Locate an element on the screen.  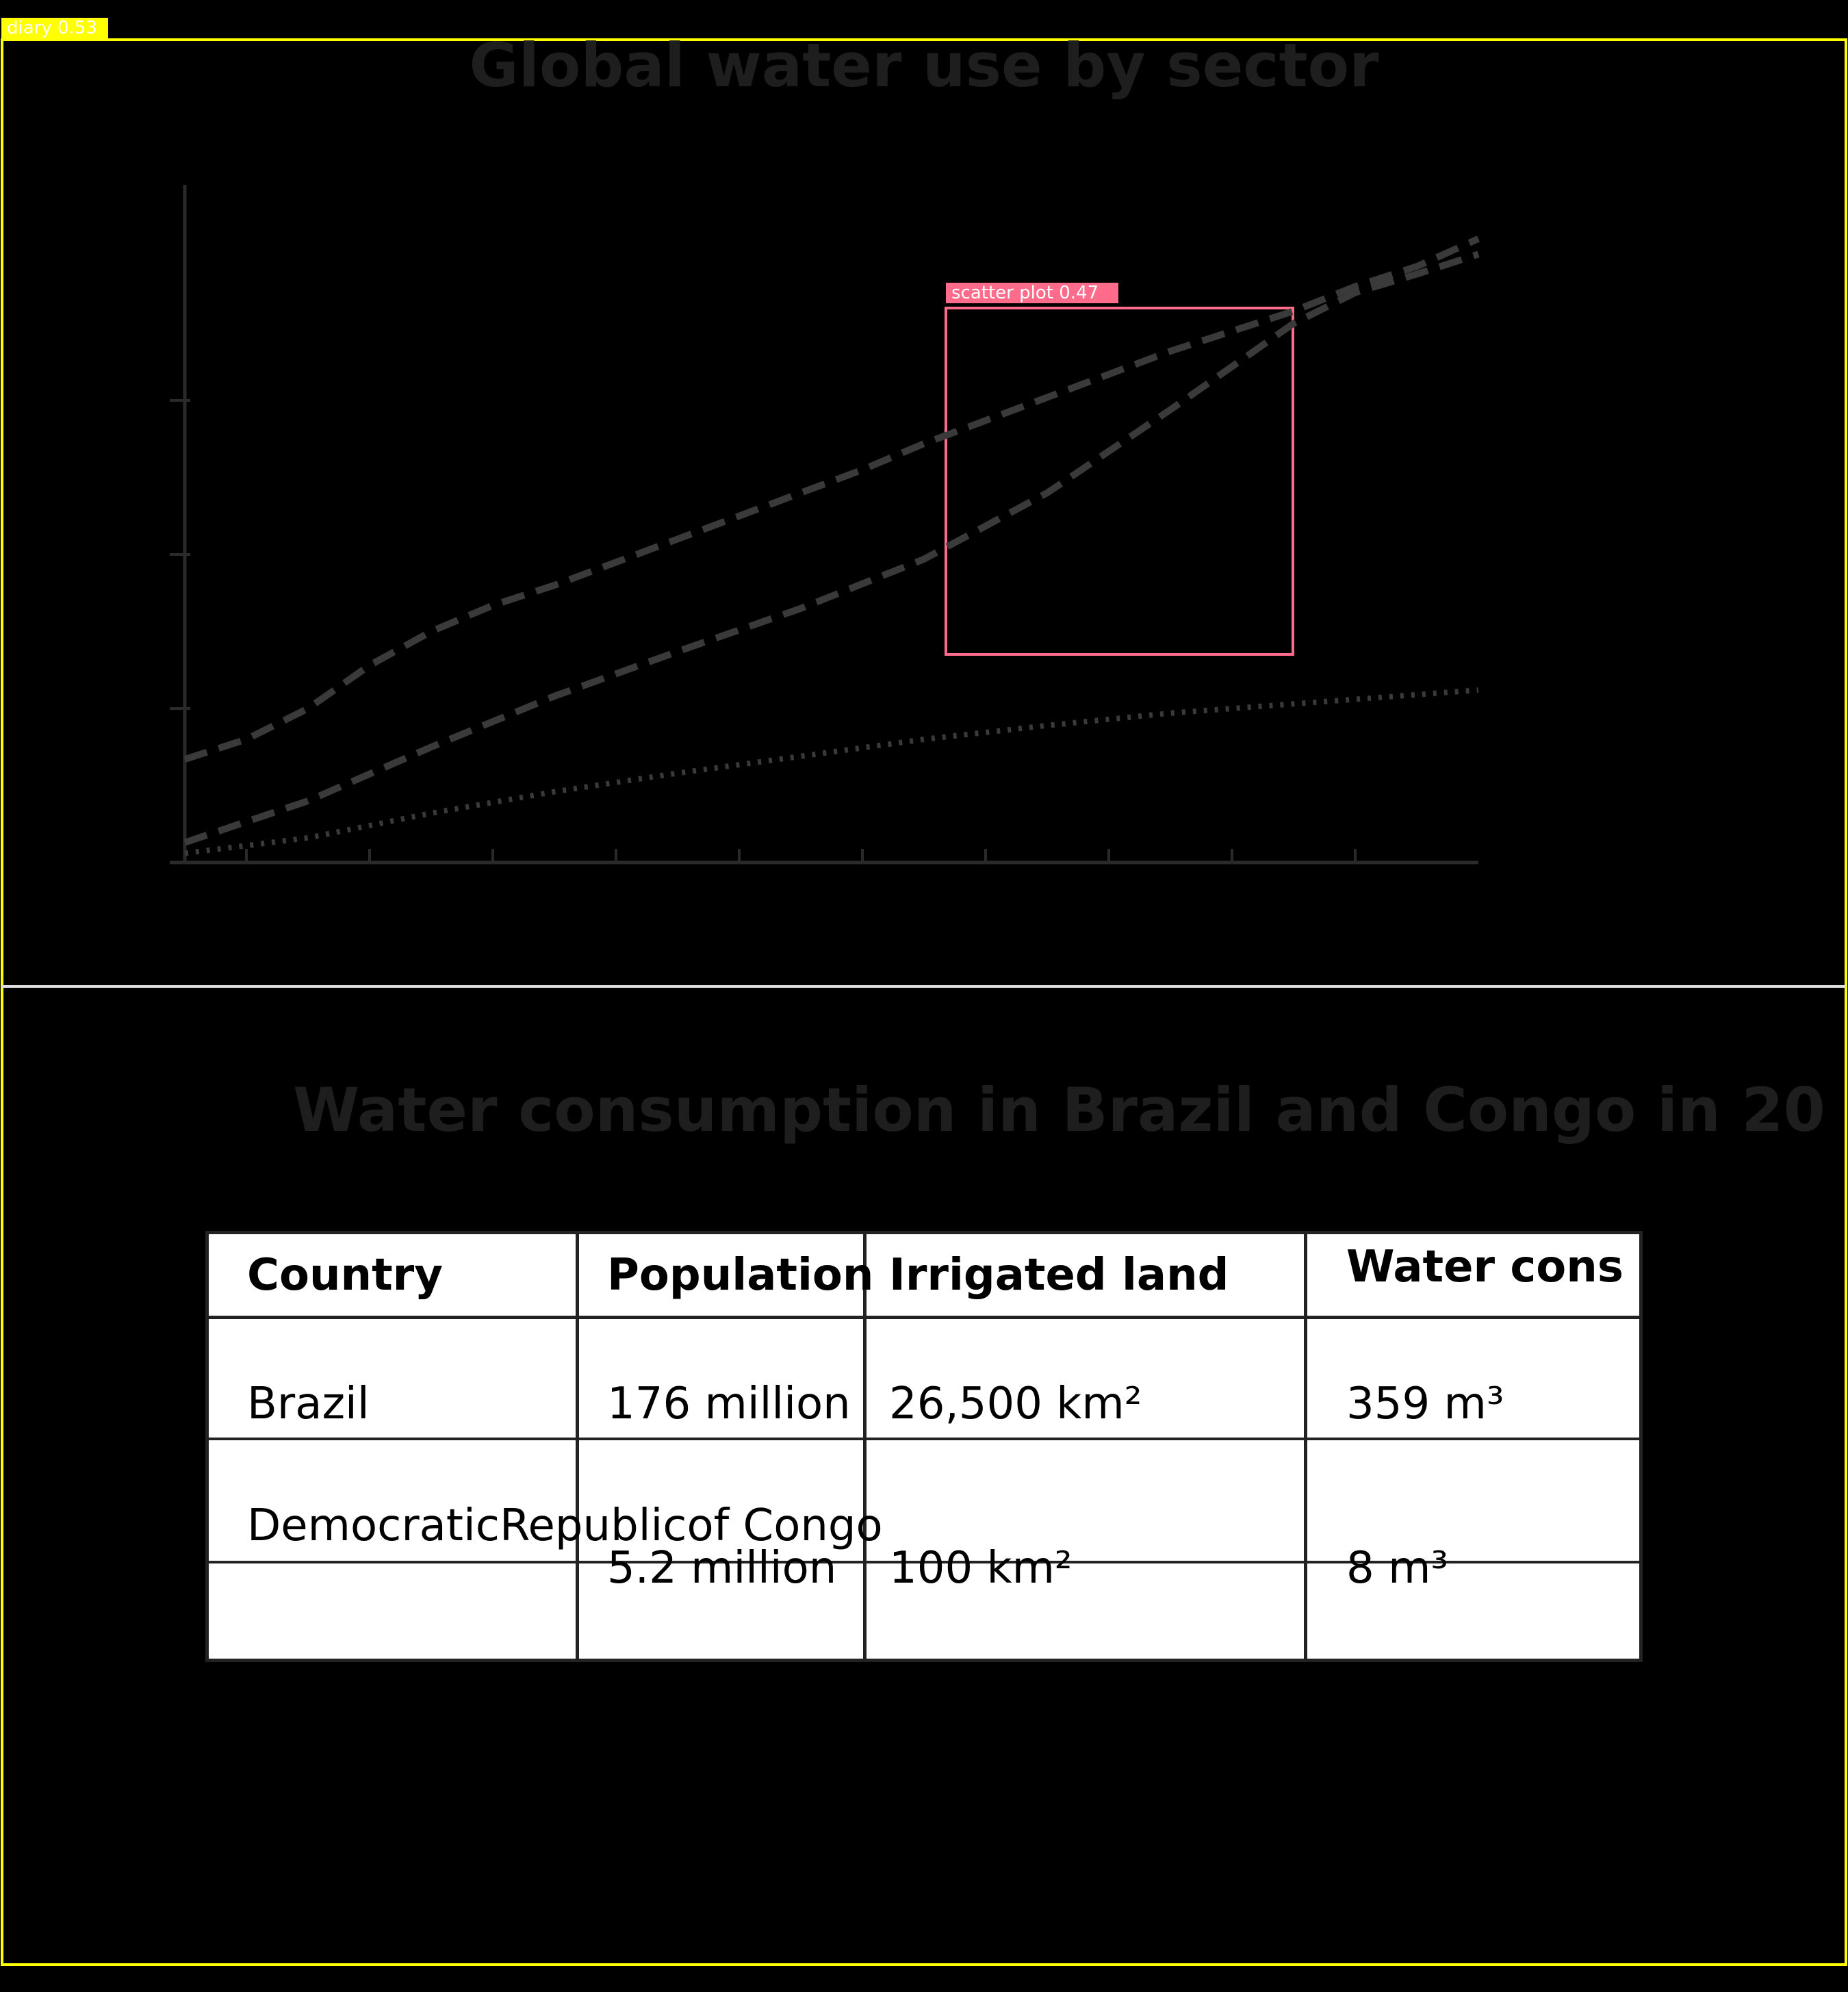
chart-title: Global water use by sector is located at coordinates (924, 65).